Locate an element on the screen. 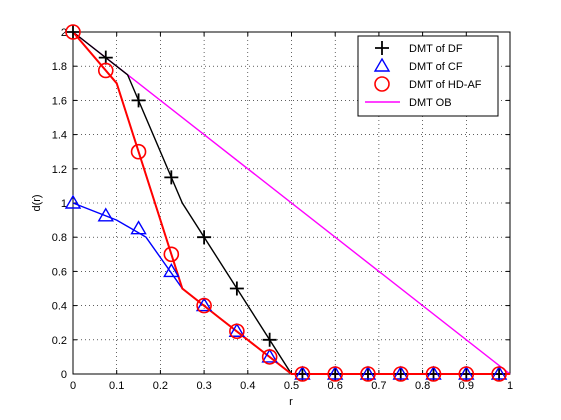 This screenshot has height=420, width=561. x-tick-label: 1 is located at coordinates (510, 386).